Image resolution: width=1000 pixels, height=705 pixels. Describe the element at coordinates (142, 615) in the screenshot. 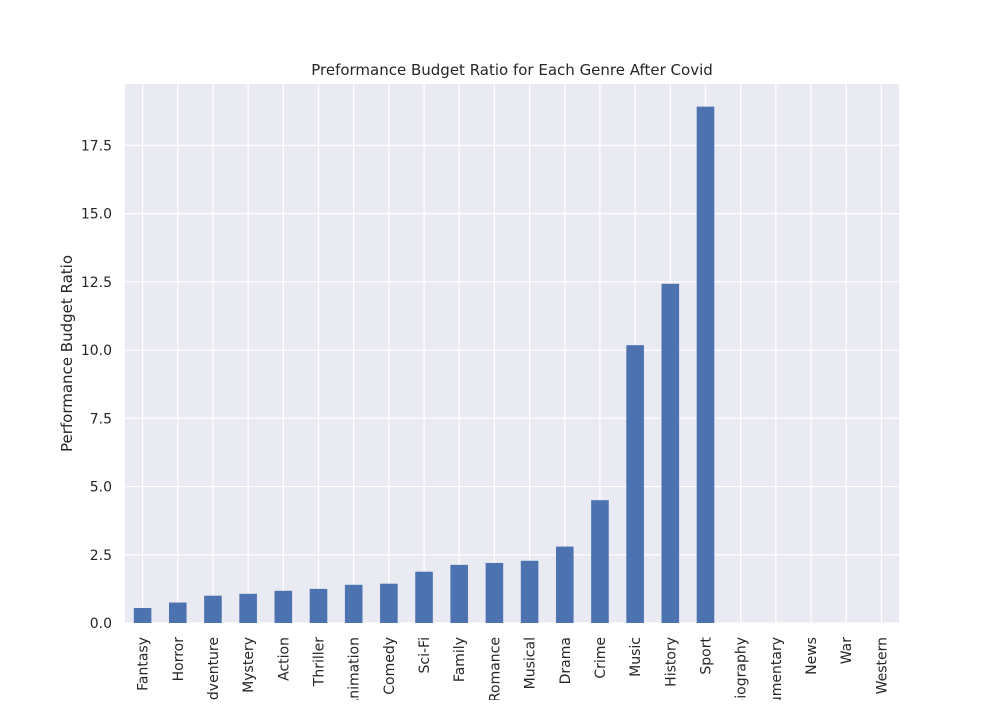

I see `bar-fantasy` at that location.